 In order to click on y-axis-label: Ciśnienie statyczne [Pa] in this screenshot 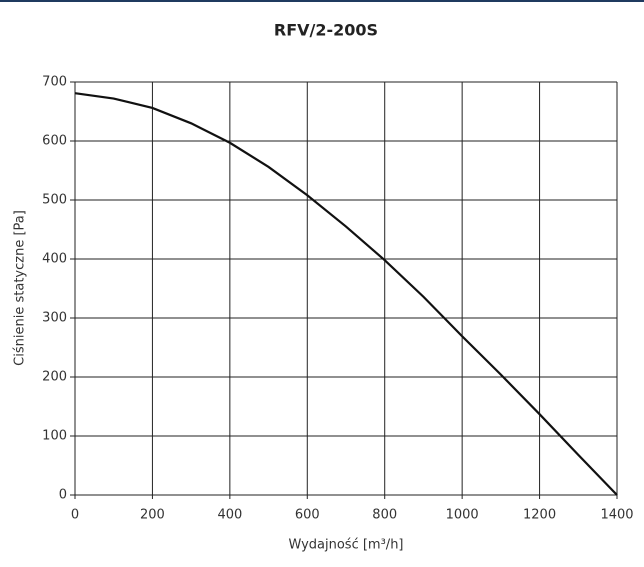, I will do `click(20, 288)`.